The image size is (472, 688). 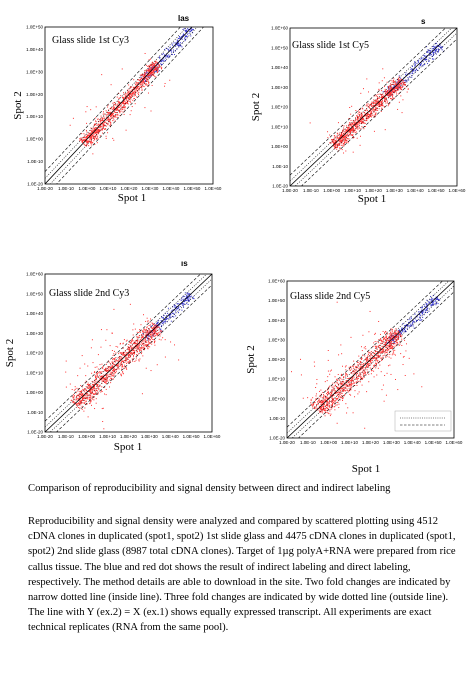 I want to click on y-tick-label: 1.0E+00, so click(x=279, y=146).